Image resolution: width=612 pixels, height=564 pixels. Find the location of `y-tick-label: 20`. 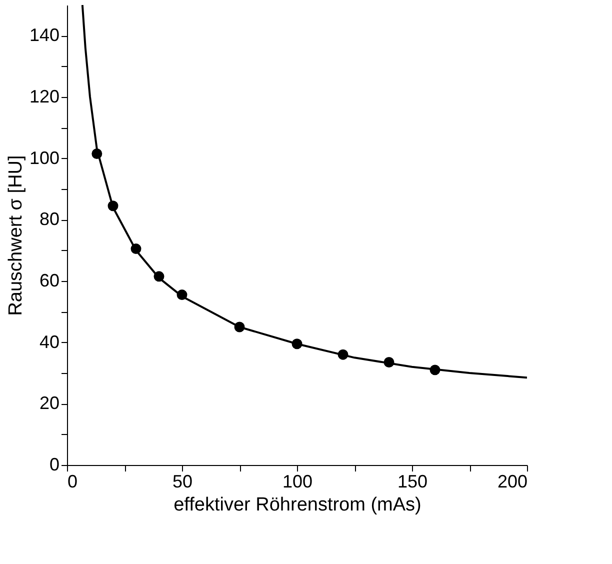

y-tick-label: 20 is located at coordinates (49, 403).